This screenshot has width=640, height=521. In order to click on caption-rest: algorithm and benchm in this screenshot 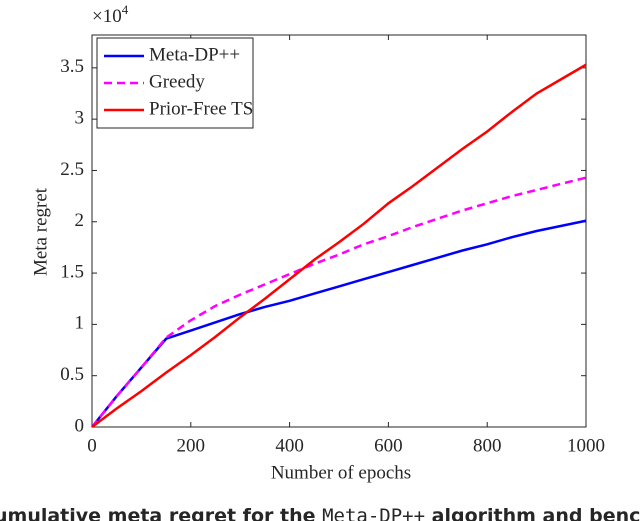, I will do `click(532, 513)`.